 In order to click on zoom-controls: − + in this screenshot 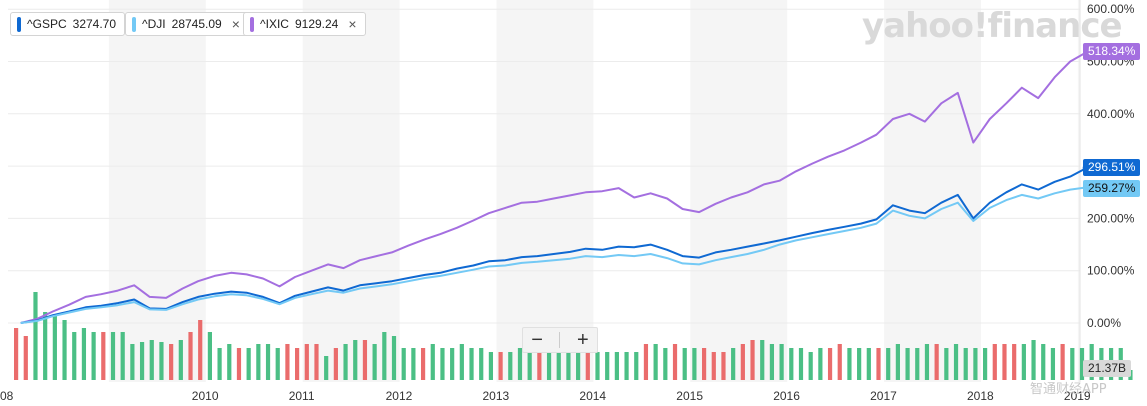, I will do `click(560, 340)`.